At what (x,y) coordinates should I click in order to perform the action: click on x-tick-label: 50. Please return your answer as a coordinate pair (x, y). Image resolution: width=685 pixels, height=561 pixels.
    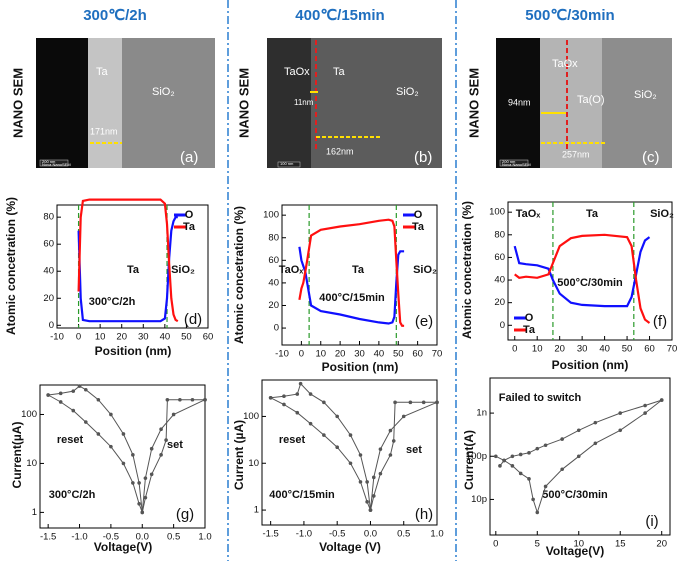
    Looking at the image, I should click on (186, 337).